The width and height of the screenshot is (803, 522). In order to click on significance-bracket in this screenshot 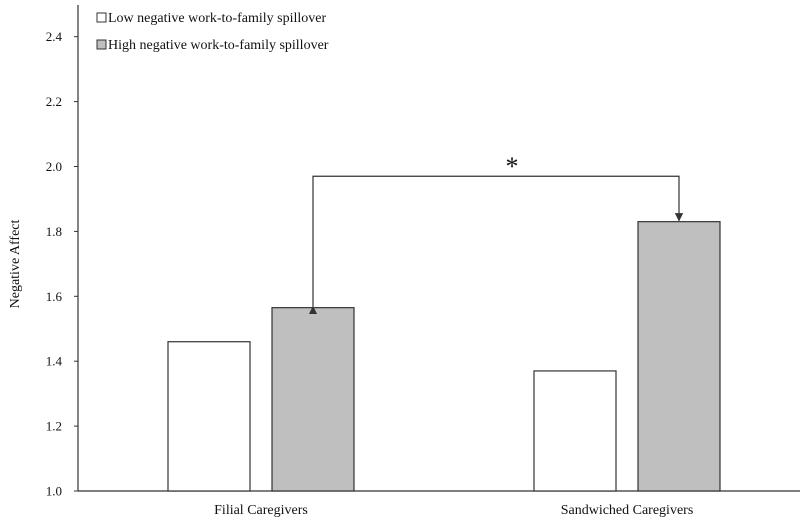, I will do `click(496, 245)`.